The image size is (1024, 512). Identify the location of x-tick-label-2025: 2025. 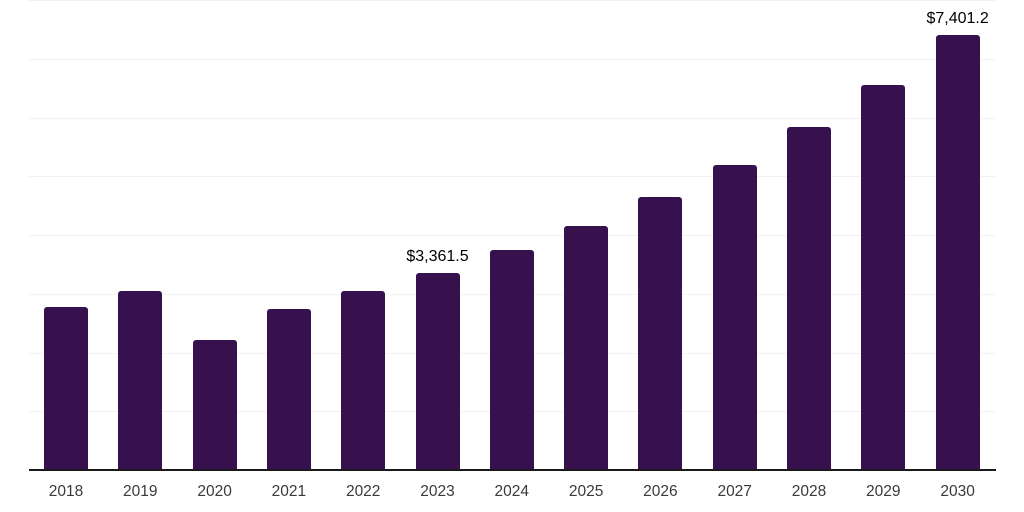
(586, 491).